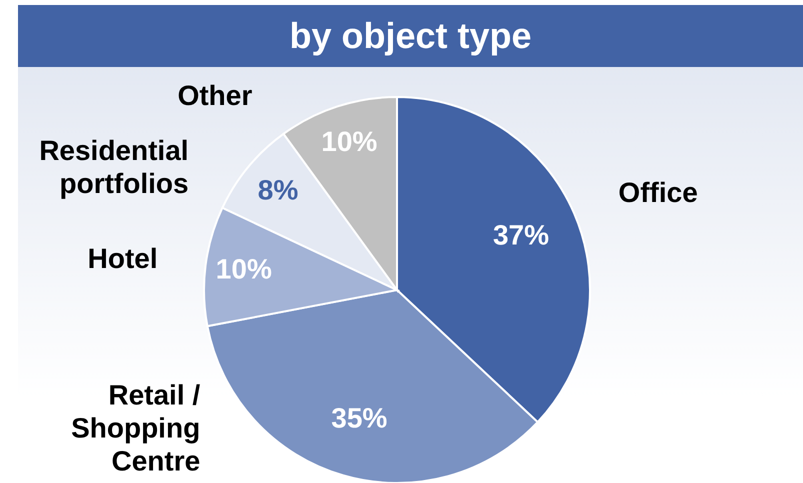 This screenshot has height=483, width=803. Describe the element at coordinates (215, 95) in the screenshot. I see `slice-label: Other` at that location.